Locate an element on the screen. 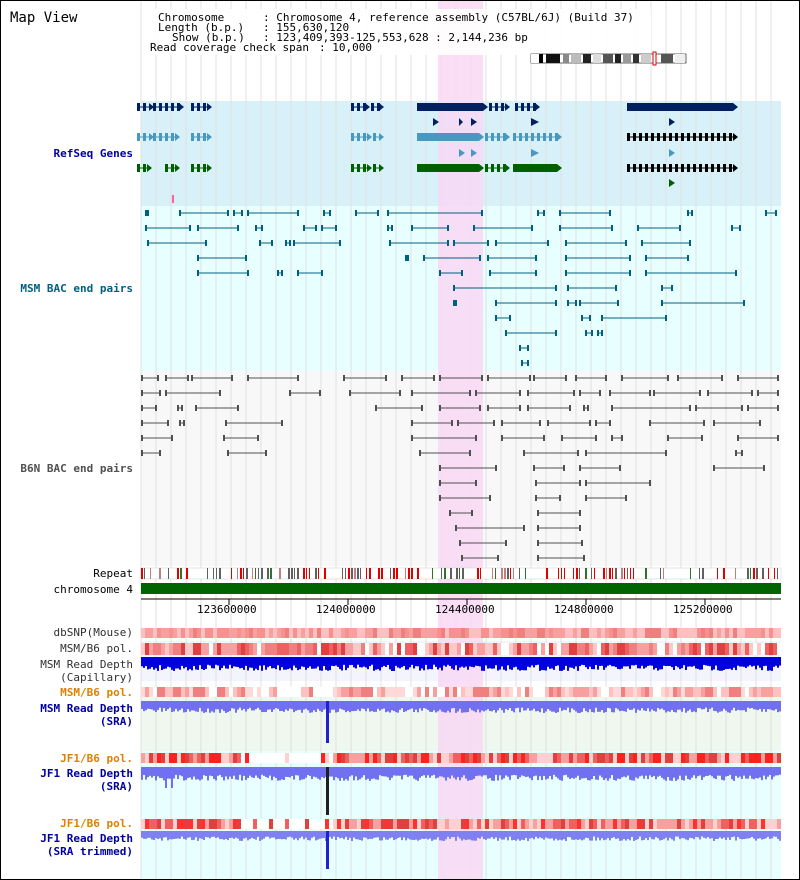 The image size is (800, 880). msm-read-depth-capillary-label: MSM Read Depth is located at coordinates (86, 664).